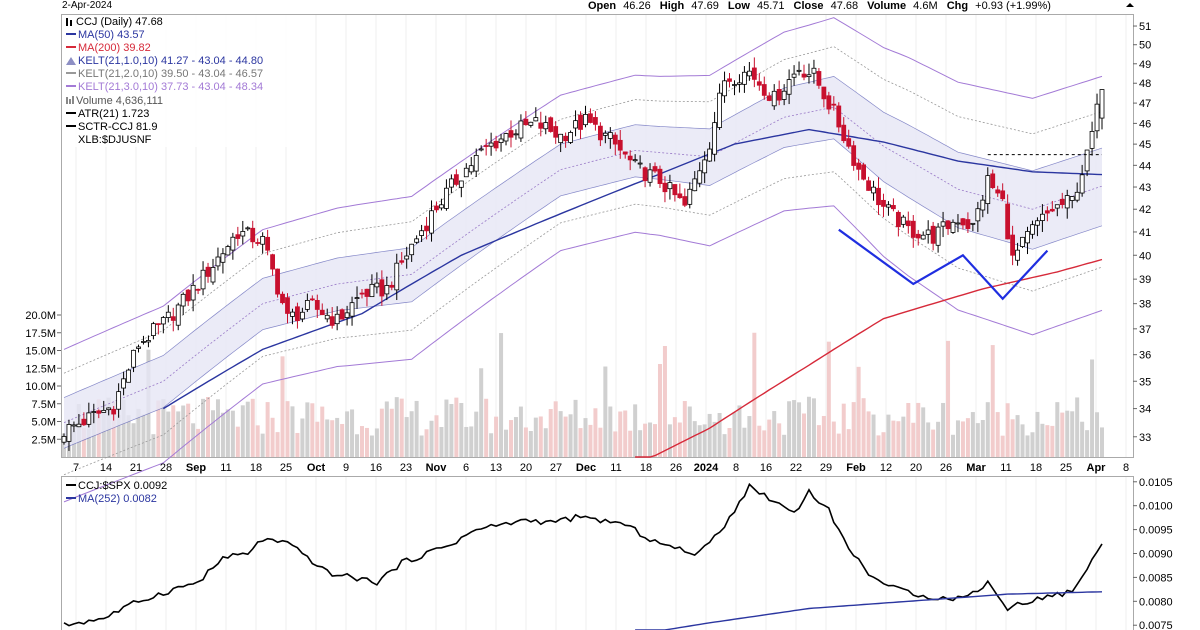 This screenshot has width=1200, height=630. Describe the element at coordinates (170, 74) in the screenshot. I see `legend-kelt2: KELT(21,2.0,10) 39.50 - 43.04 - 46.57` at that location.